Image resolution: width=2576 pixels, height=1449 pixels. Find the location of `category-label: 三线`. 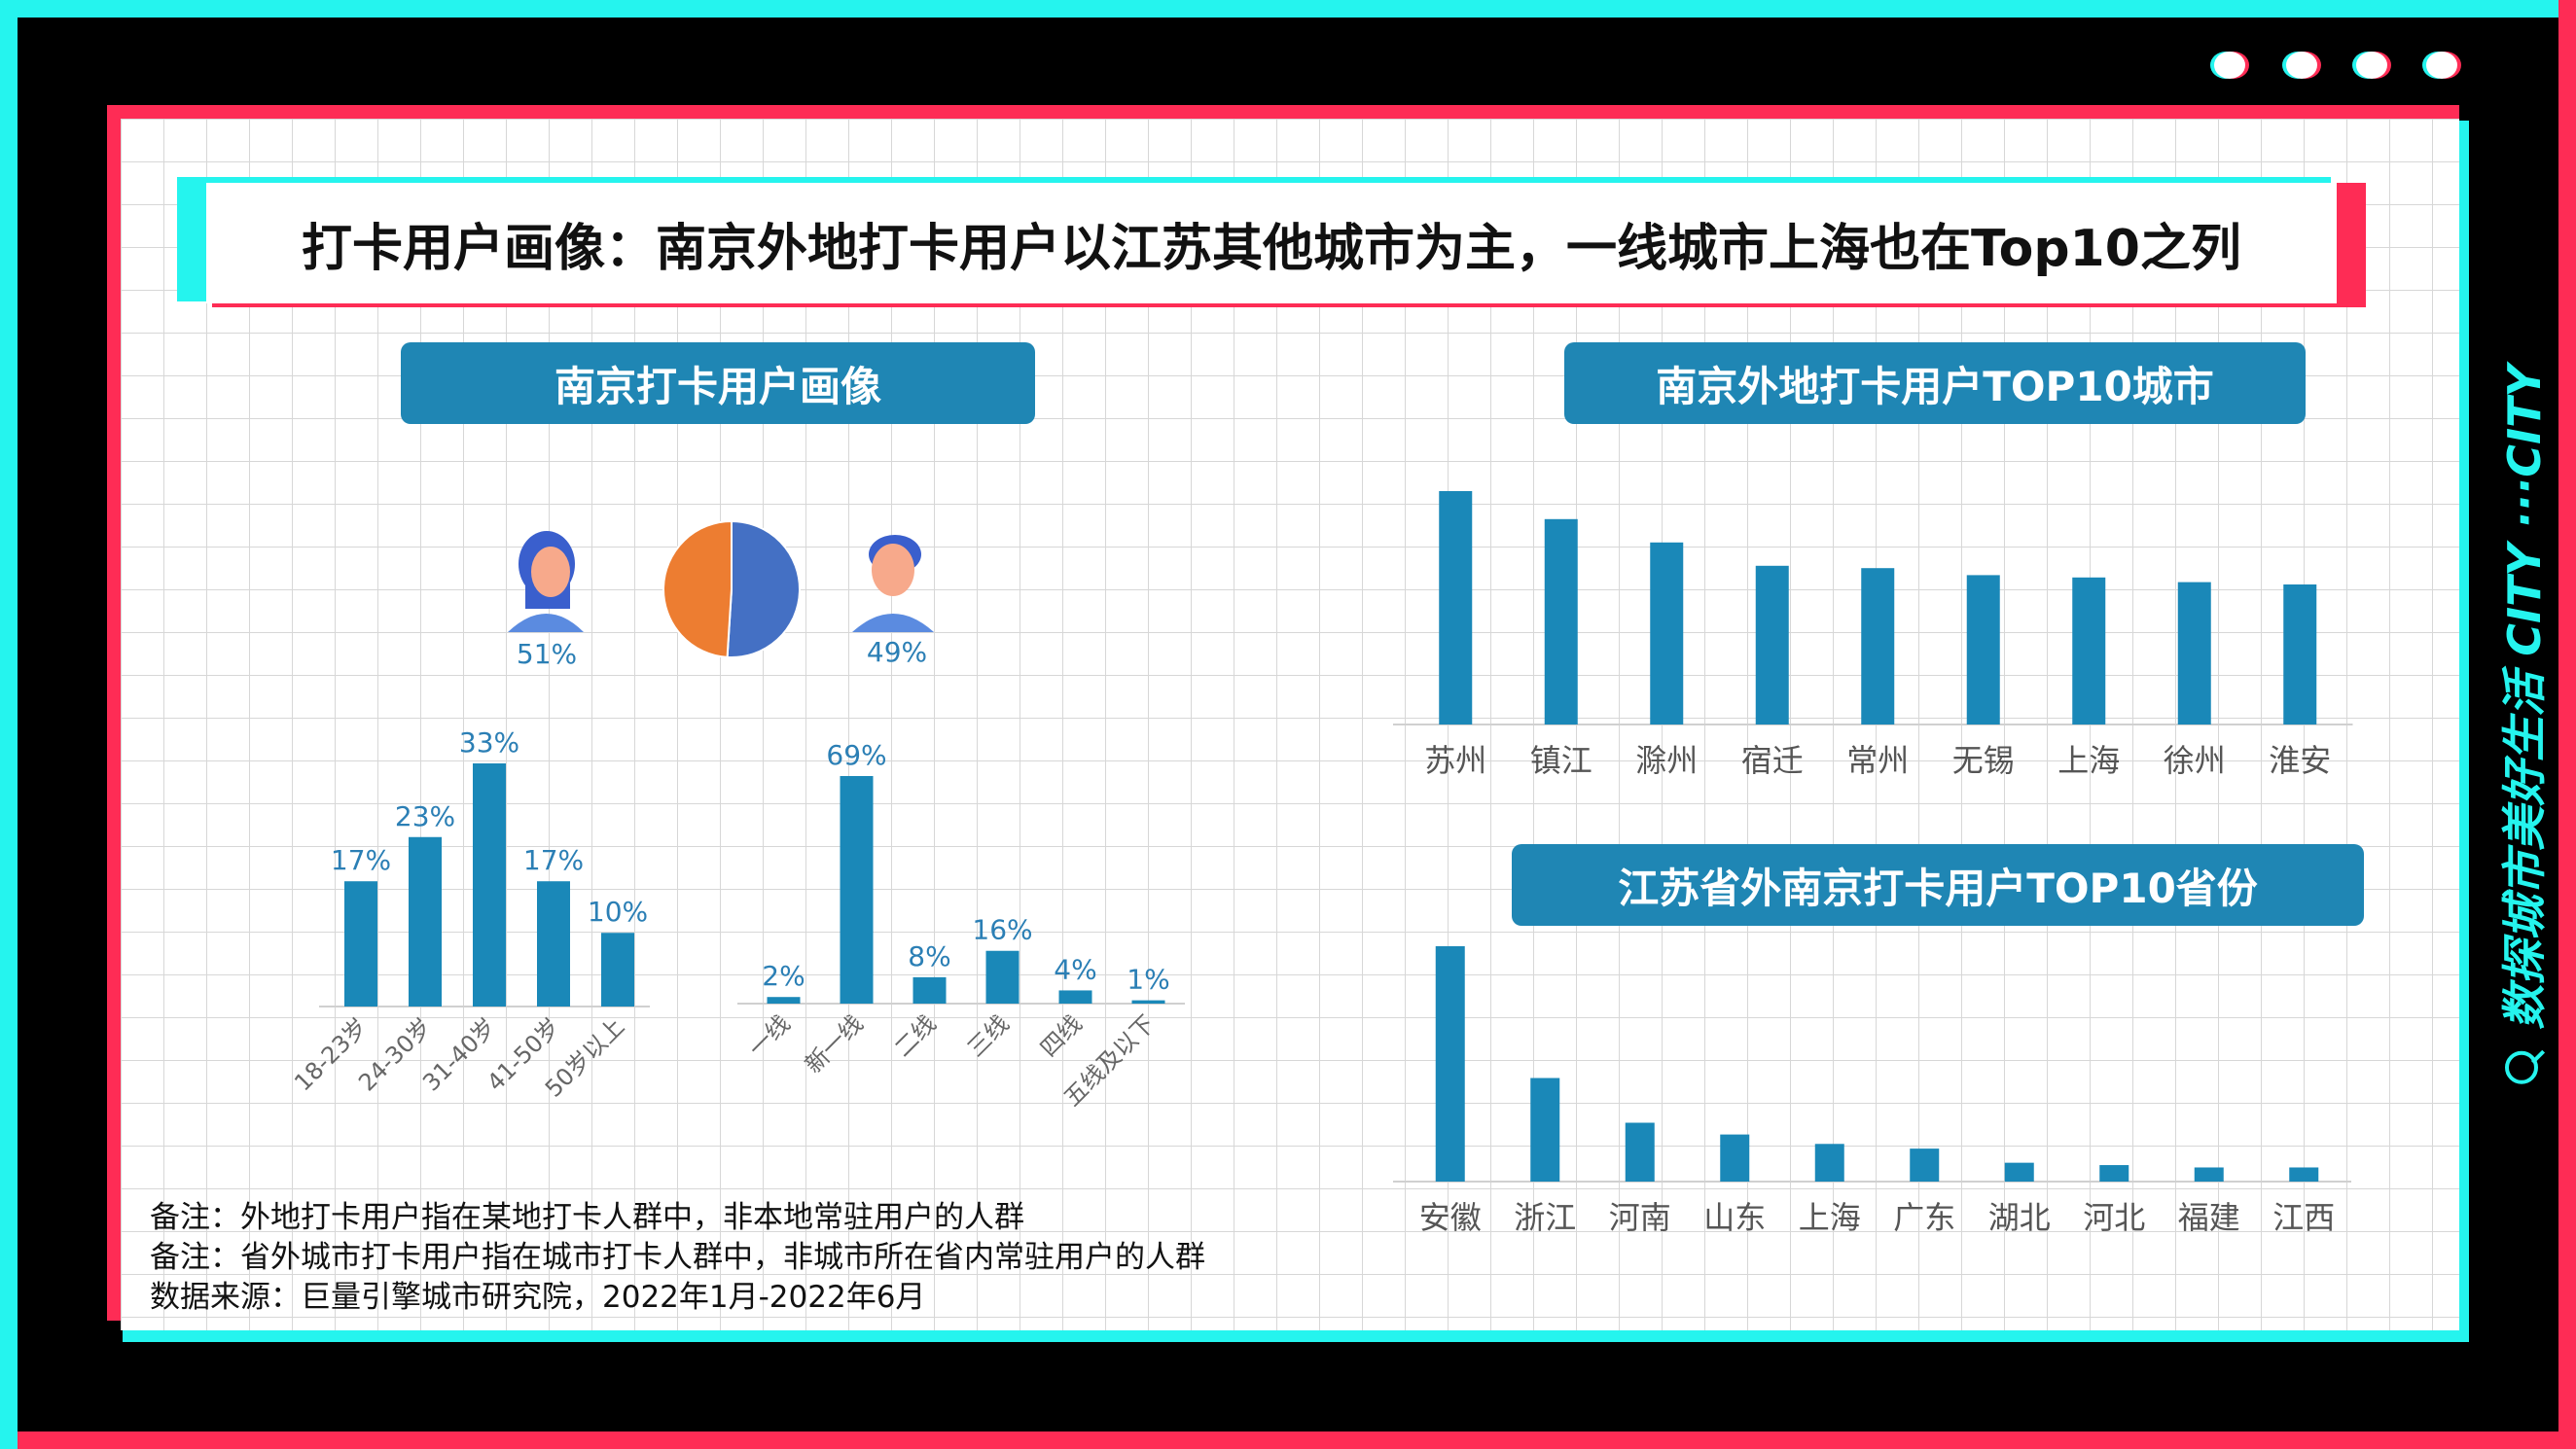

category-label: 三线 is located at coordinates (988, 1035).